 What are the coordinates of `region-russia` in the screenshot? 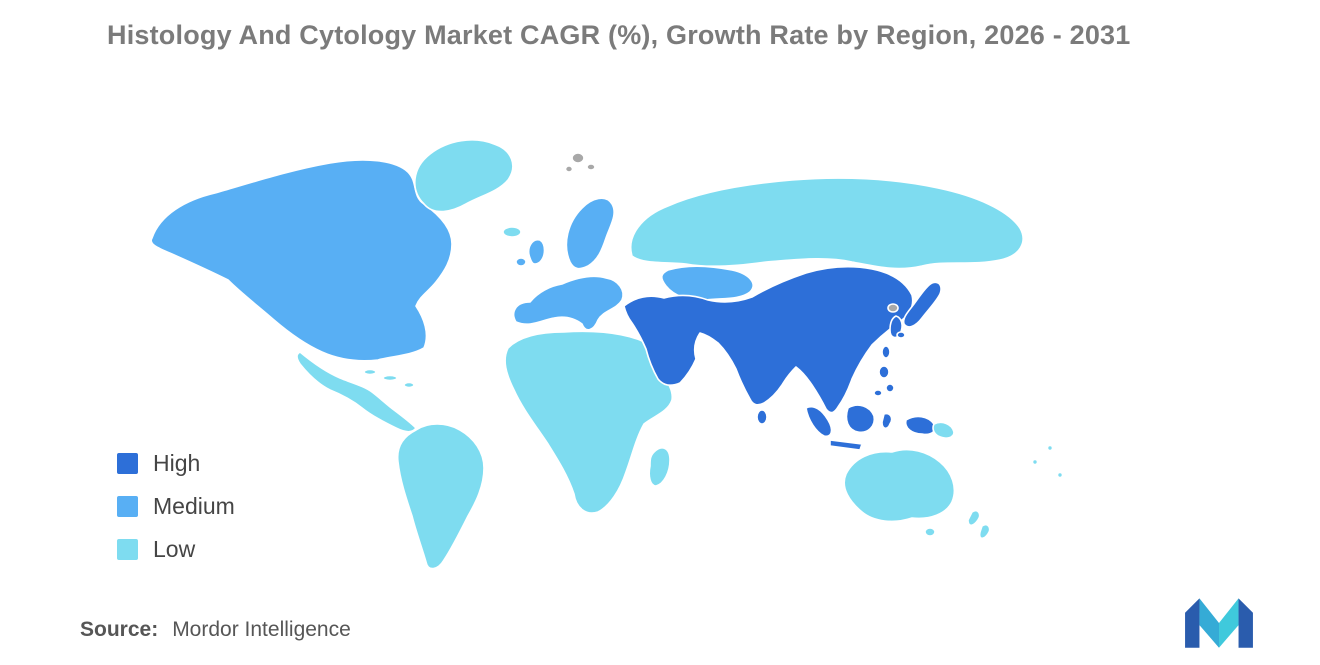 It's located at (826, 223).